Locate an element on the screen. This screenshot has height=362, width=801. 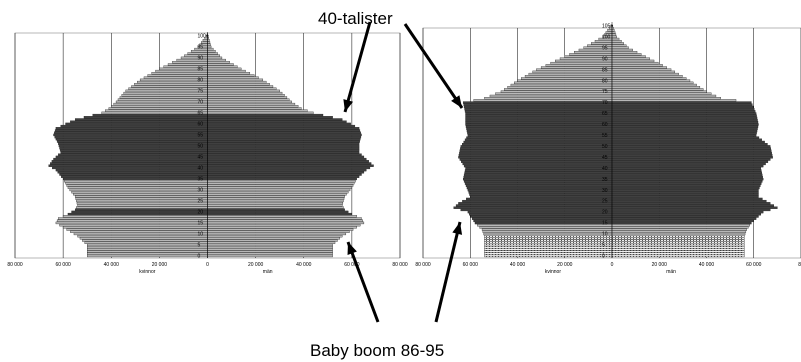
age-tick-label: 5 is located at coordinates (199, 246).